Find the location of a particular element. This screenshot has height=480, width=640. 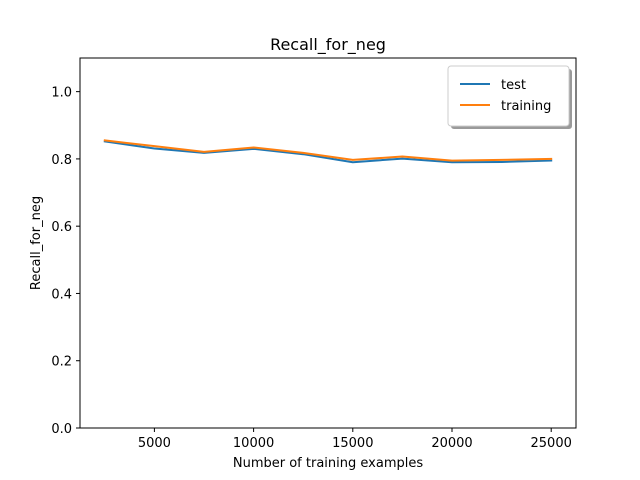

y-axis-ticks: 0.0 0.2 0.4 0.6 0.8 1.0 is located at coordinates (65, 261).